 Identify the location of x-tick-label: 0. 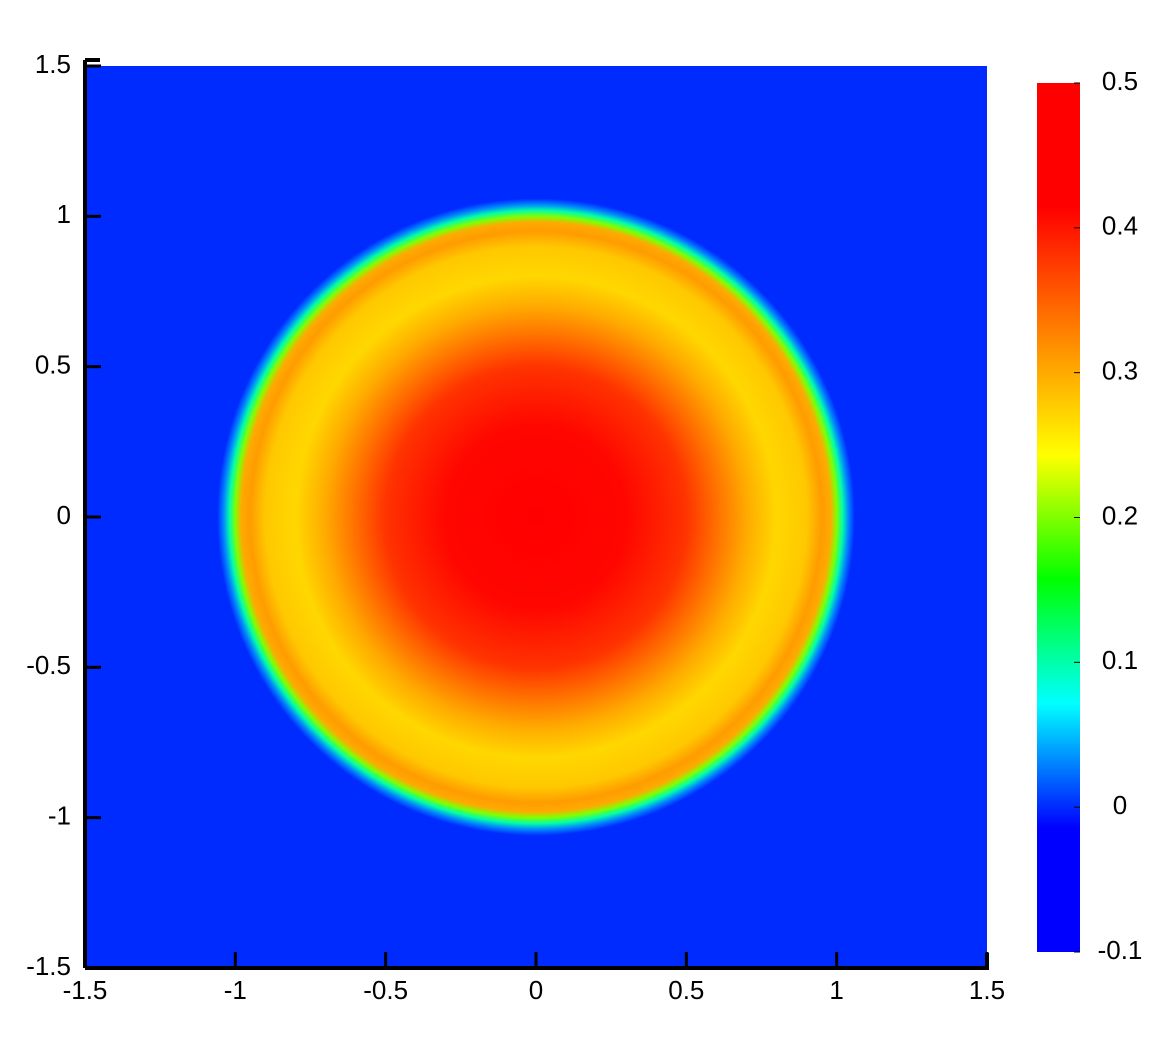
(536, 990).